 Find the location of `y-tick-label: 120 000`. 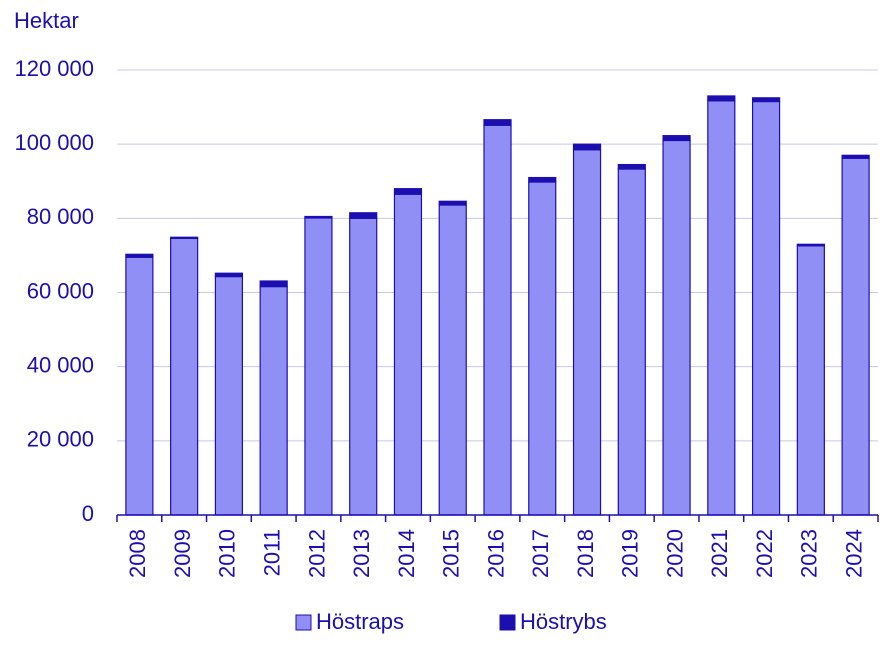

y-tick-label: 120 000 is located at coordinates (54, 68).